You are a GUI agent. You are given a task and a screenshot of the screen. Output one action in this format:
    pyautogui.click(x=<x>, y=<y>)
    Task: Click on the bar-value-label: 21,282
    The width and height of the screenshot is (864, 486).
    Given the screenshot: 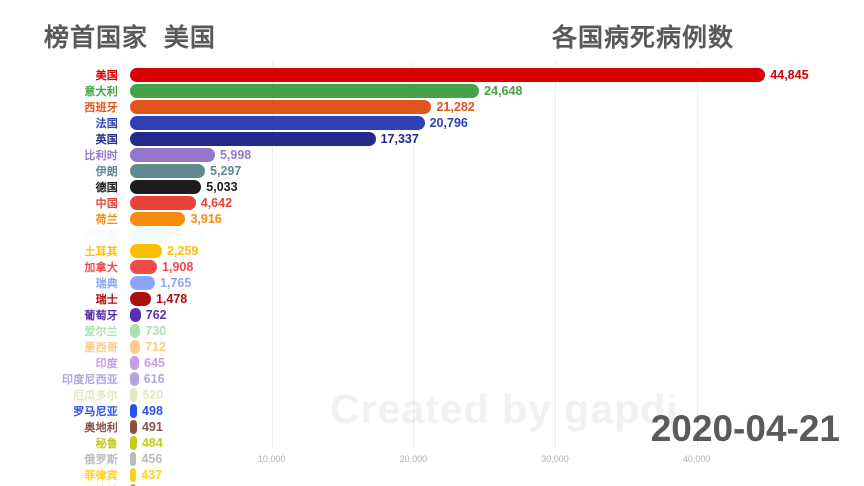 What is the action you would take?
    pyautogui.click(x=455, y=107)
    